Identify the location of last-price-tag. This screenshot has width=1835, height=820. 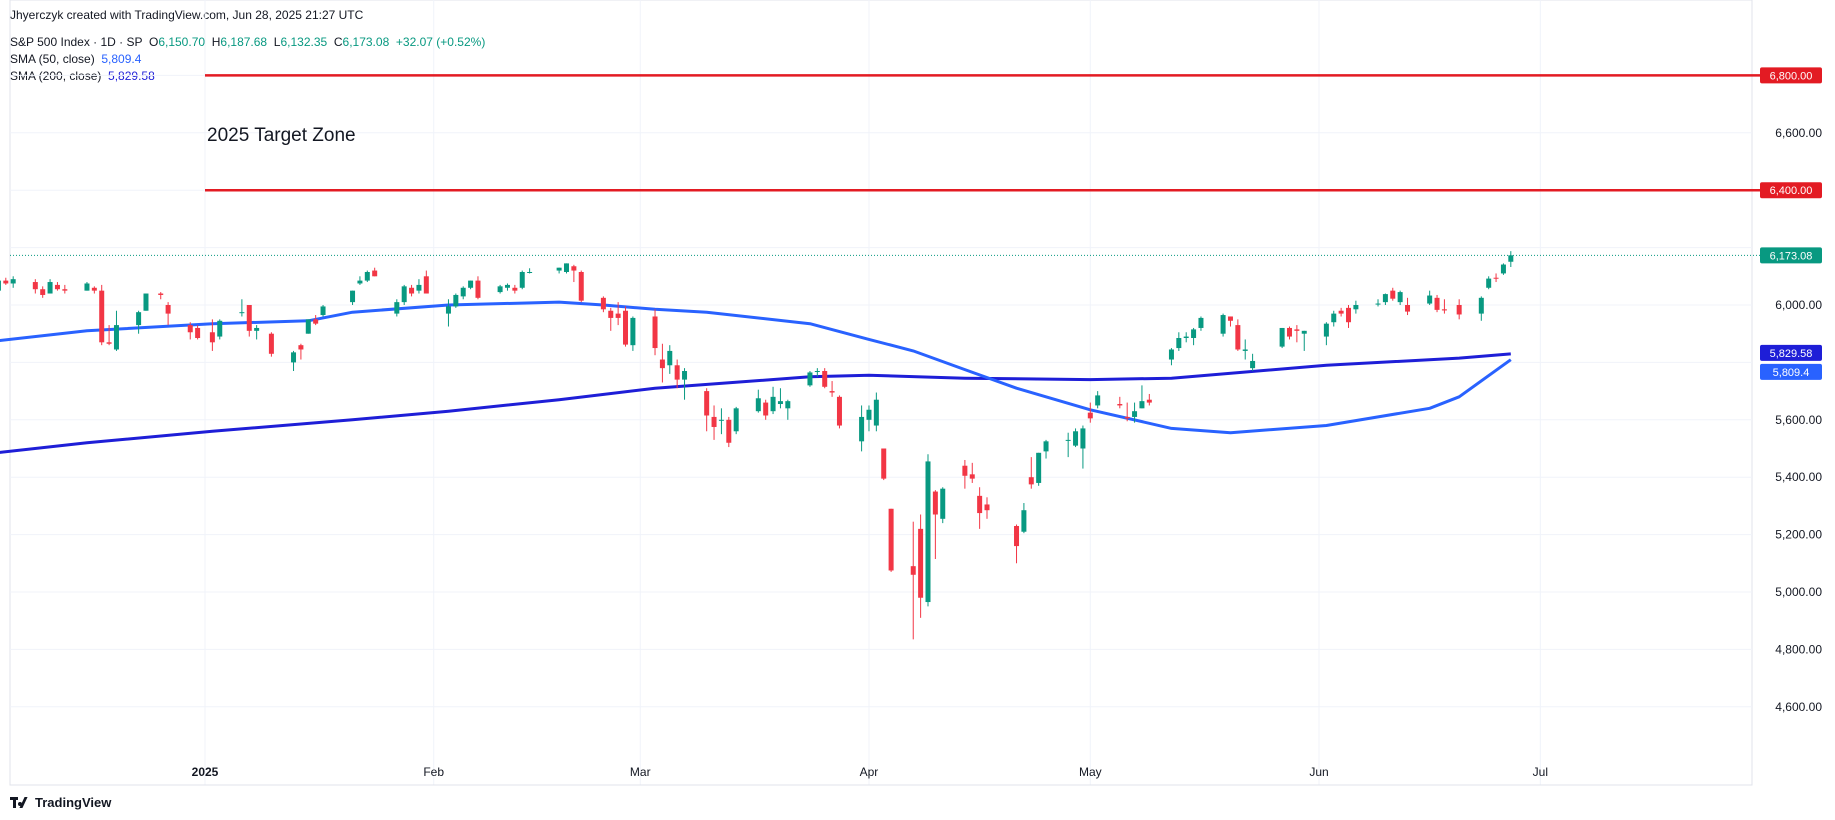
(1791, 255).